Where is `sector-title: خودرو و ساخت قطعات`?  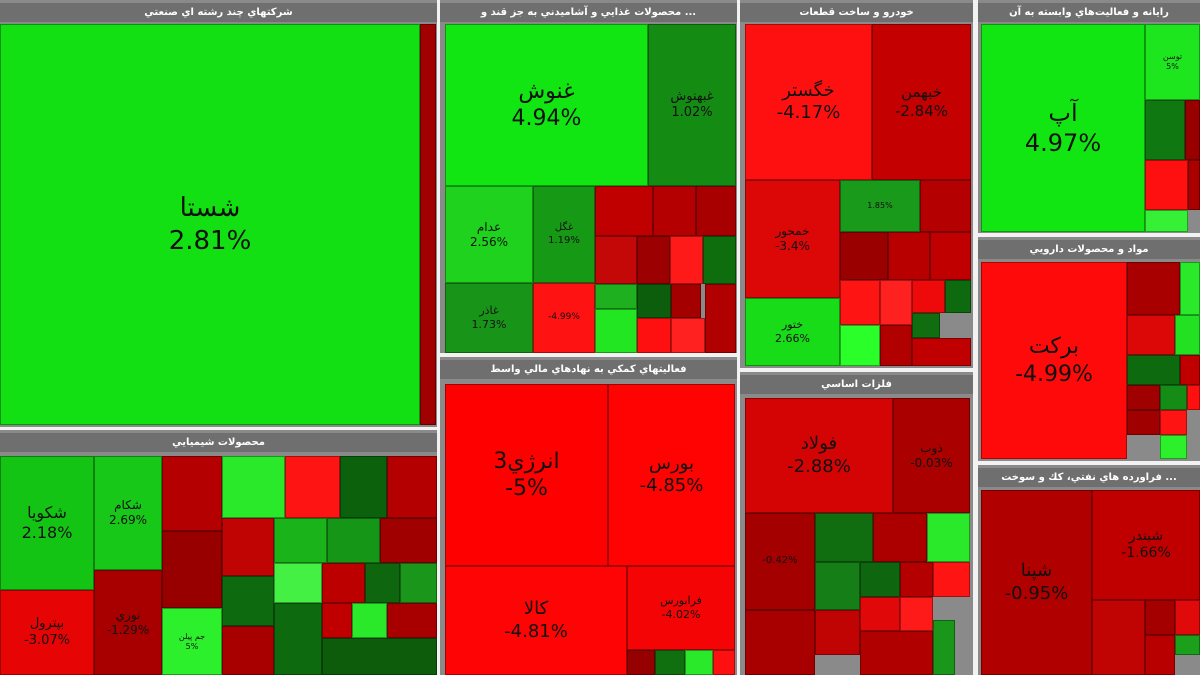
sector-title: خودرو و ساخت قطعات is located at coordinates (856, 12).